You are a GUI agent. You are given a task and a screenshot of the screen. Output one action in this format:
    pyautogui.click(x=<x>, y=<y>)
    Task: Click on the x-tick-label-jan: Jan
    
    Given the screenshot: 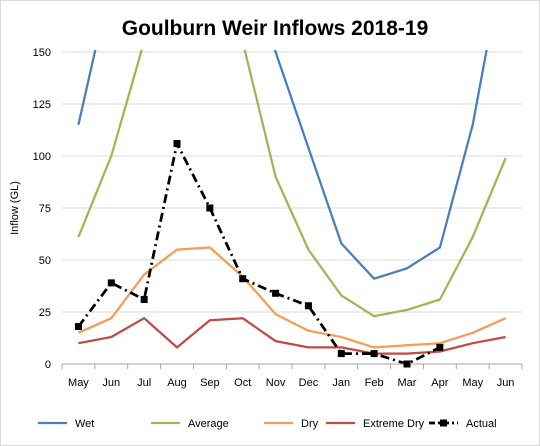 What is the action you would take?
    pyautogui.click(x=341, y=383)
    